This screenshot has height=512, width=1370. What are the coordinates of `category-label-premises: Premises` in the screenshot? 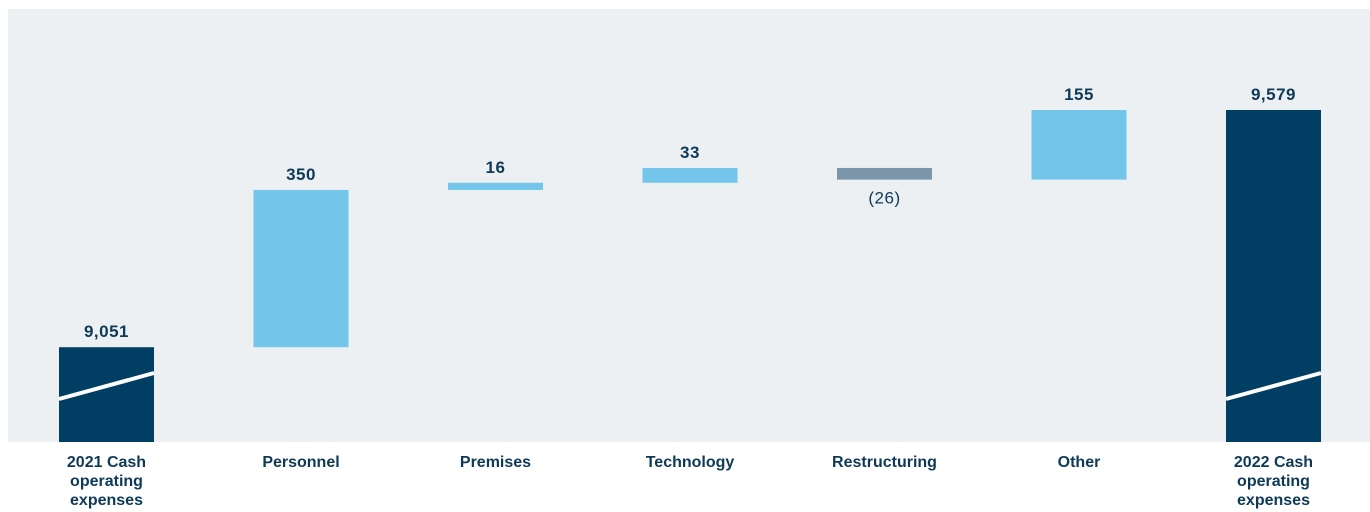 It's located at (495, 462).